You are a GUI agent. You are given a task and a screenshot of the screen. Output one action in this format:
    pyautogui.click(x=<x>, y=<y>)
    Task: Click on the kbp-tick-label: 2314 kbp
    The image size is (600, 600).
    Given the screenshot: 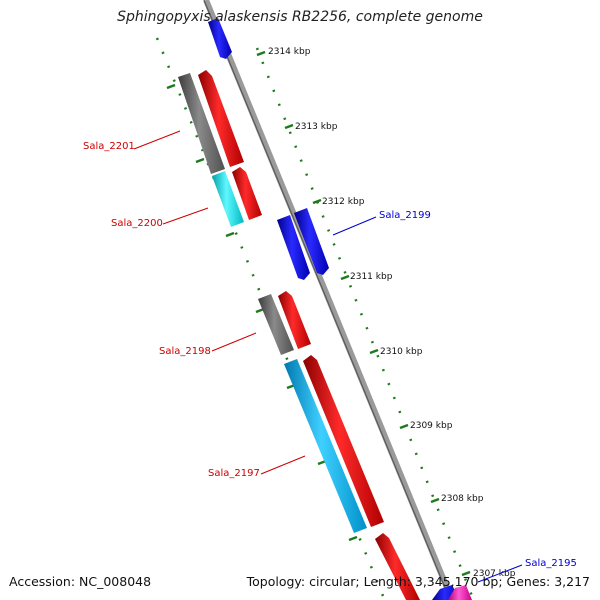 What is the action you would take?
    pyautogui.click(x=289, y=52)
    